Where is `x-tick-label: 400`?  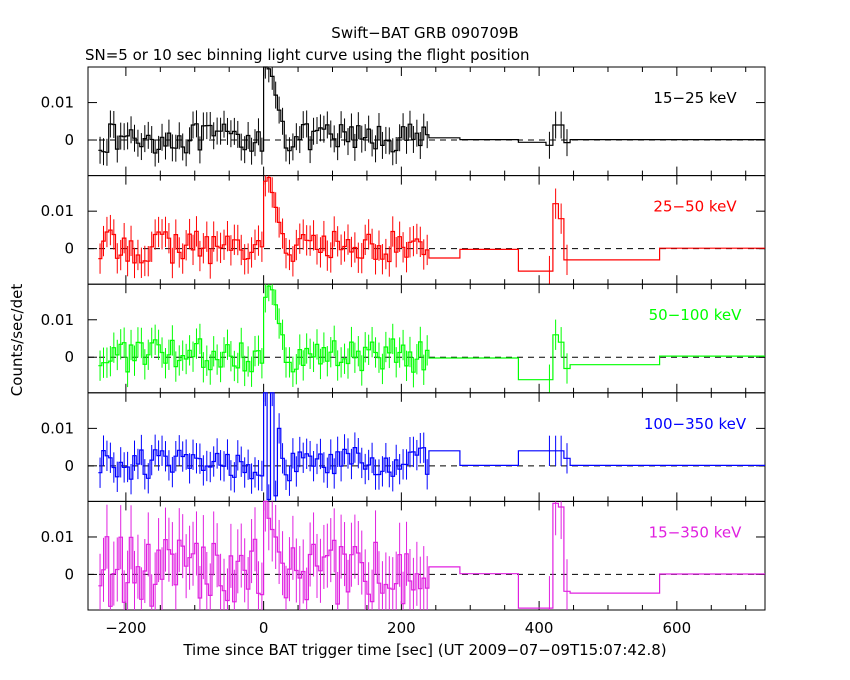 x-tick-label: 400 is located at coordinates (539, 628).